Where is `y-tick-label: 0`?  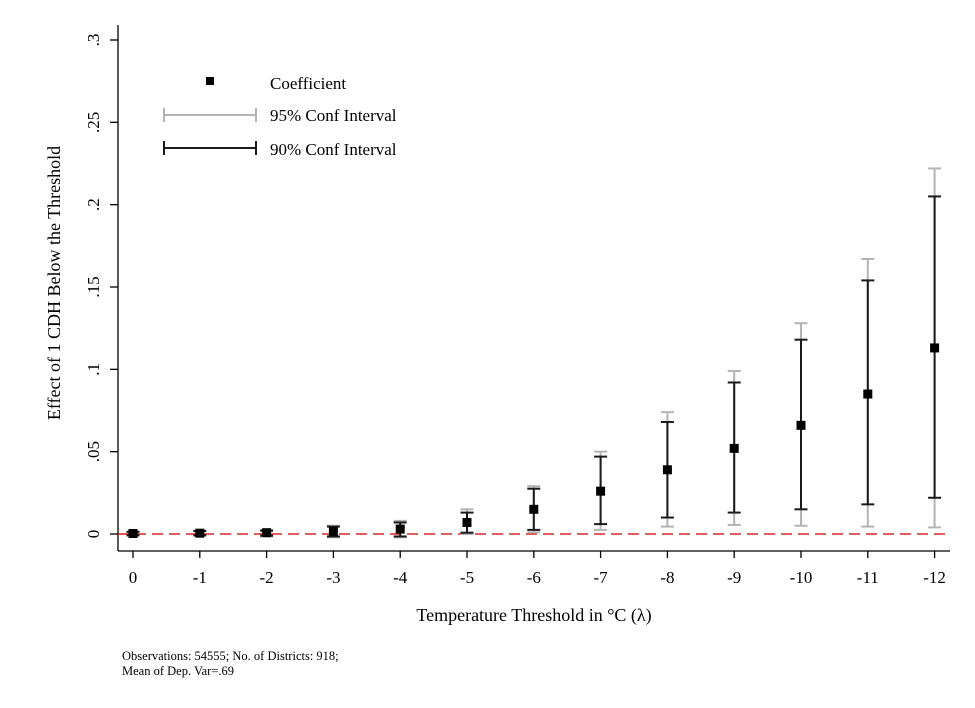 y-tick-label: 0 is located at coordinates (93, 534).